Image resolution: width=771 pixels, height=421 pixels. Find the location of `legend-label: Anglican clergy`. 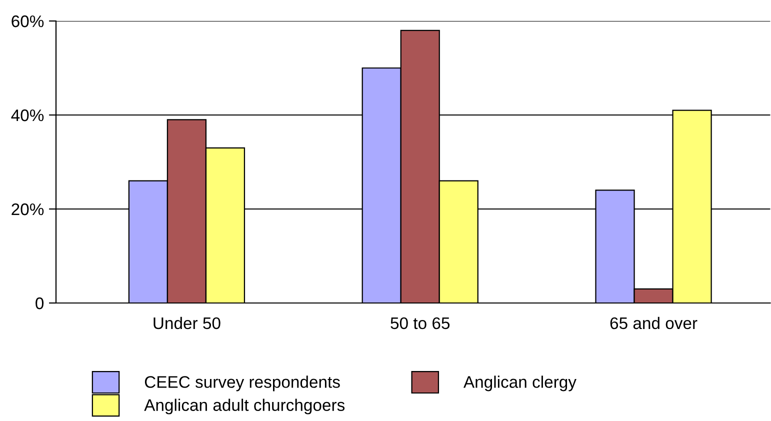

legend-label: Anglican clergy is located at coordinates (519, 384).